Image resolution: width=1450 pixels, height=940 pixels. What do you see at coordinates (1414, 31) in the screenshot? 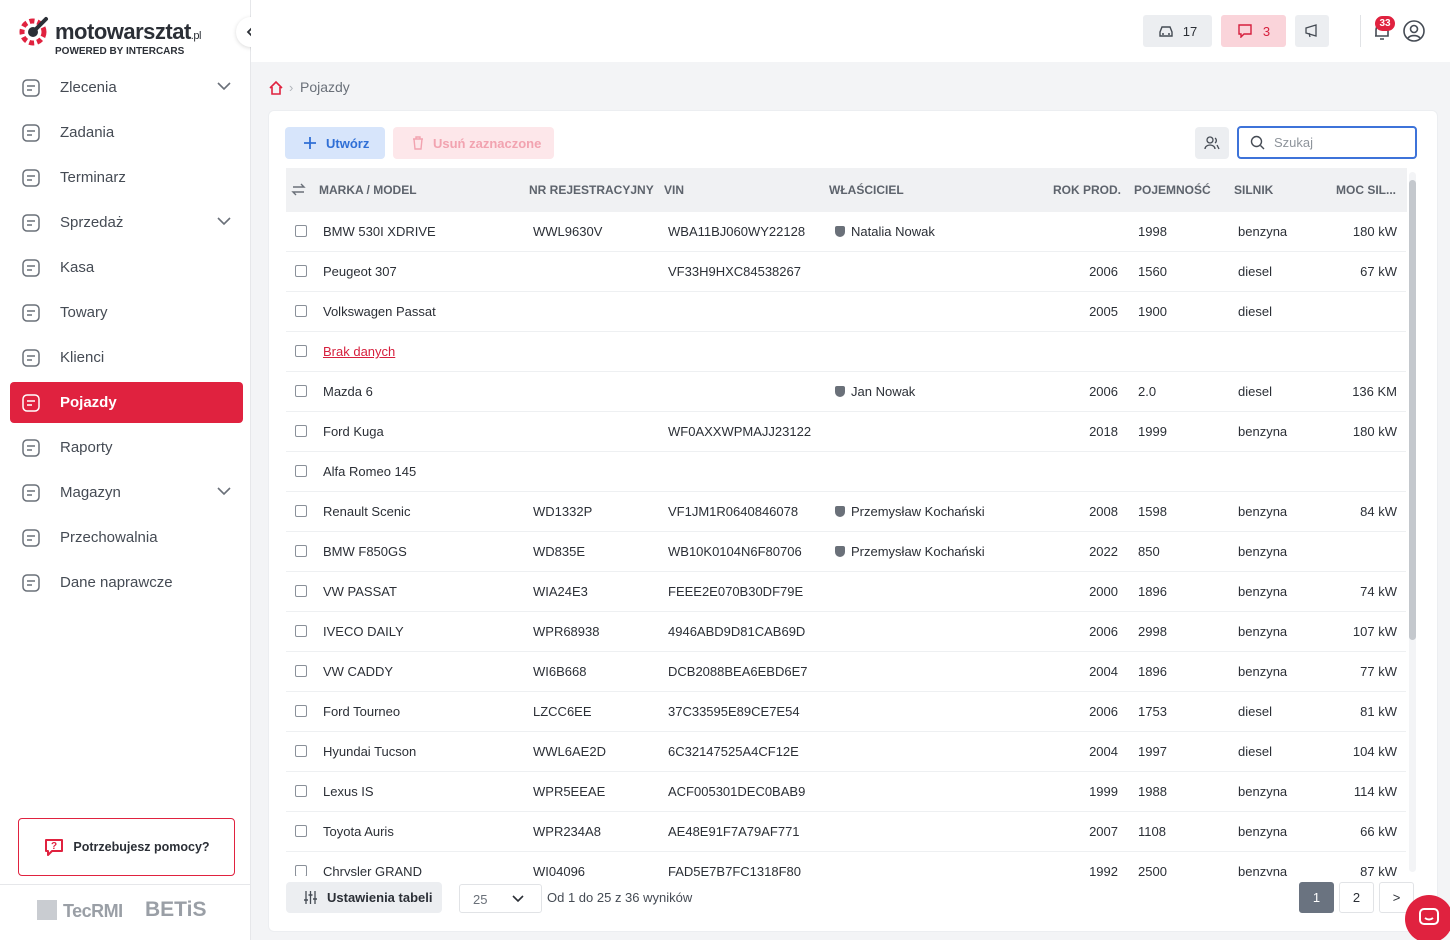
I see `user-button` at bounding box center [1414, 31].